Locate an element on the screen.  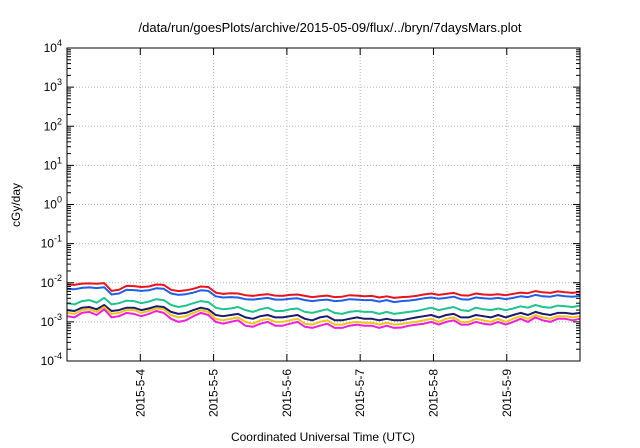
y-tick-label: 10⁻⁴ is located at coordinates (51, 359).